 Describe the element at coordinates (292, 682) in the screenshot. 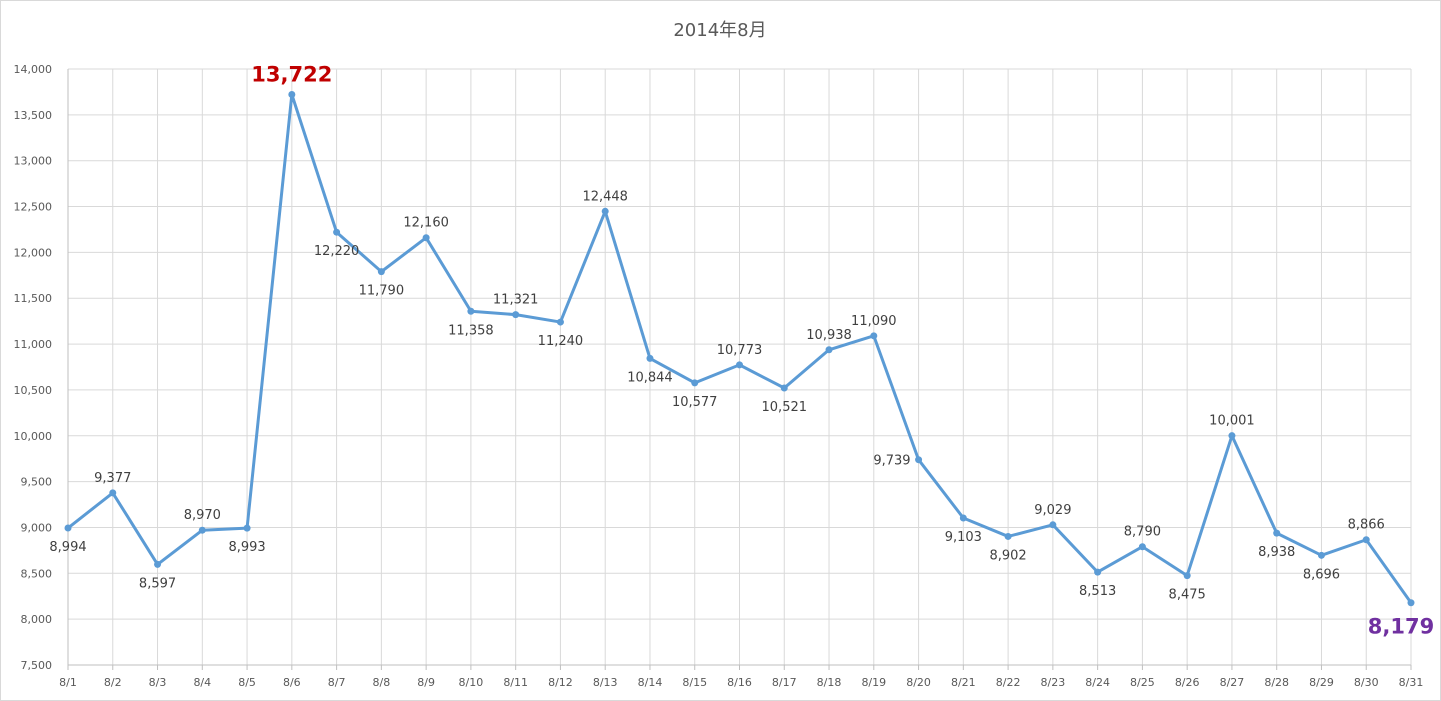

I see `x-tick-label: 8/6` at that location.